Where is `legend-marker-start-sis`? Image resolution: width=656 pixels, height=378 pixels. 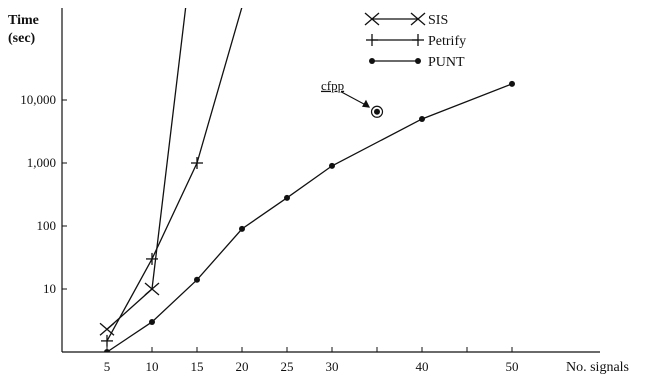
legend-marker-start-sis is located at coordinates (372, 19).